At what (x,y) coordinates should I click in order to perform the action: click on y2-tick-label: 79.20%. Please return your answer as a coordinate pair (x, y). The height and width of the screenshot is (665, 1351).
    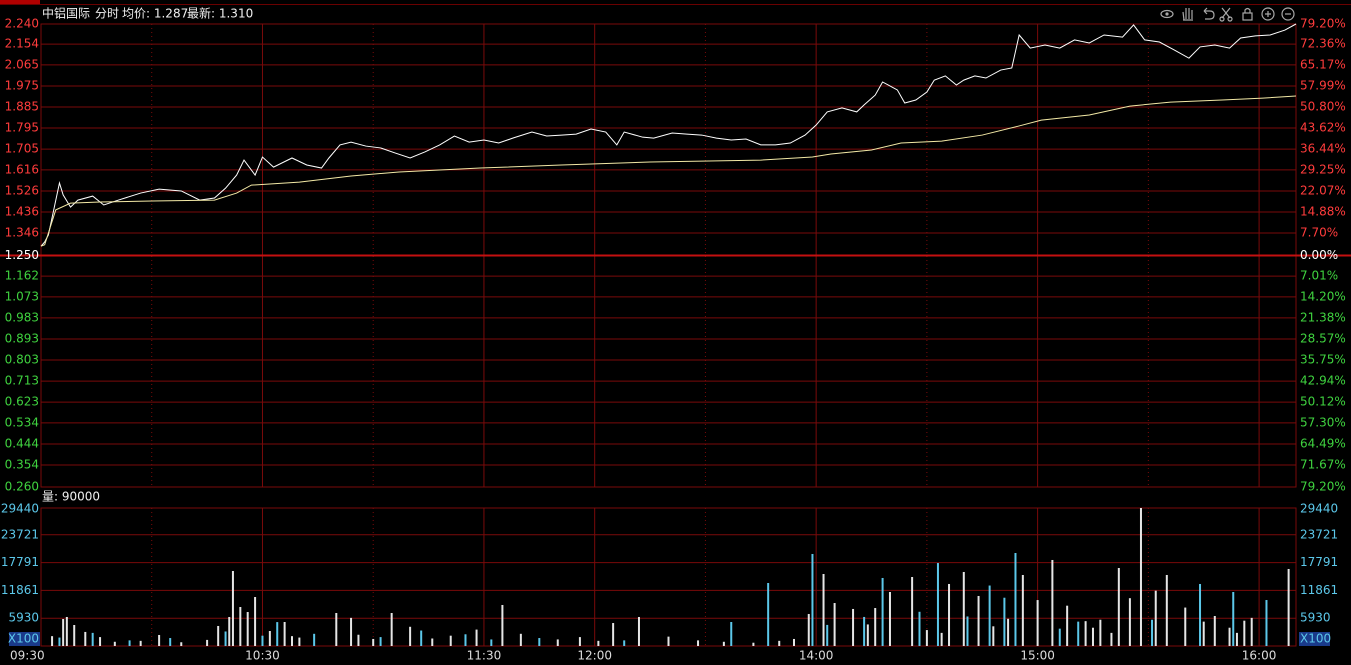
    Looking at the image, I should click on (1323, 24).